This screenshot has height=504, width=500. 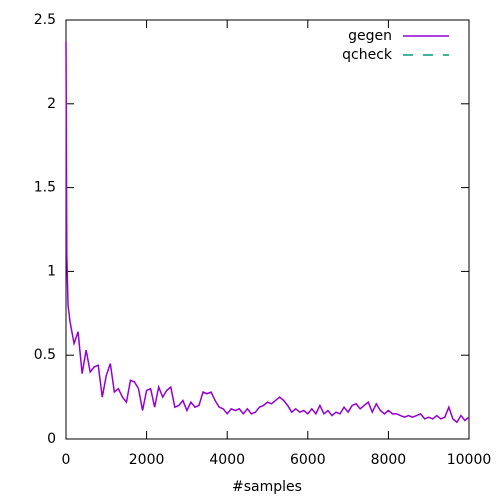 What do you see at coordinates (66, 460) in the screenshot?
I see `x-tick-label: 0` at bounding box center [66, 460].